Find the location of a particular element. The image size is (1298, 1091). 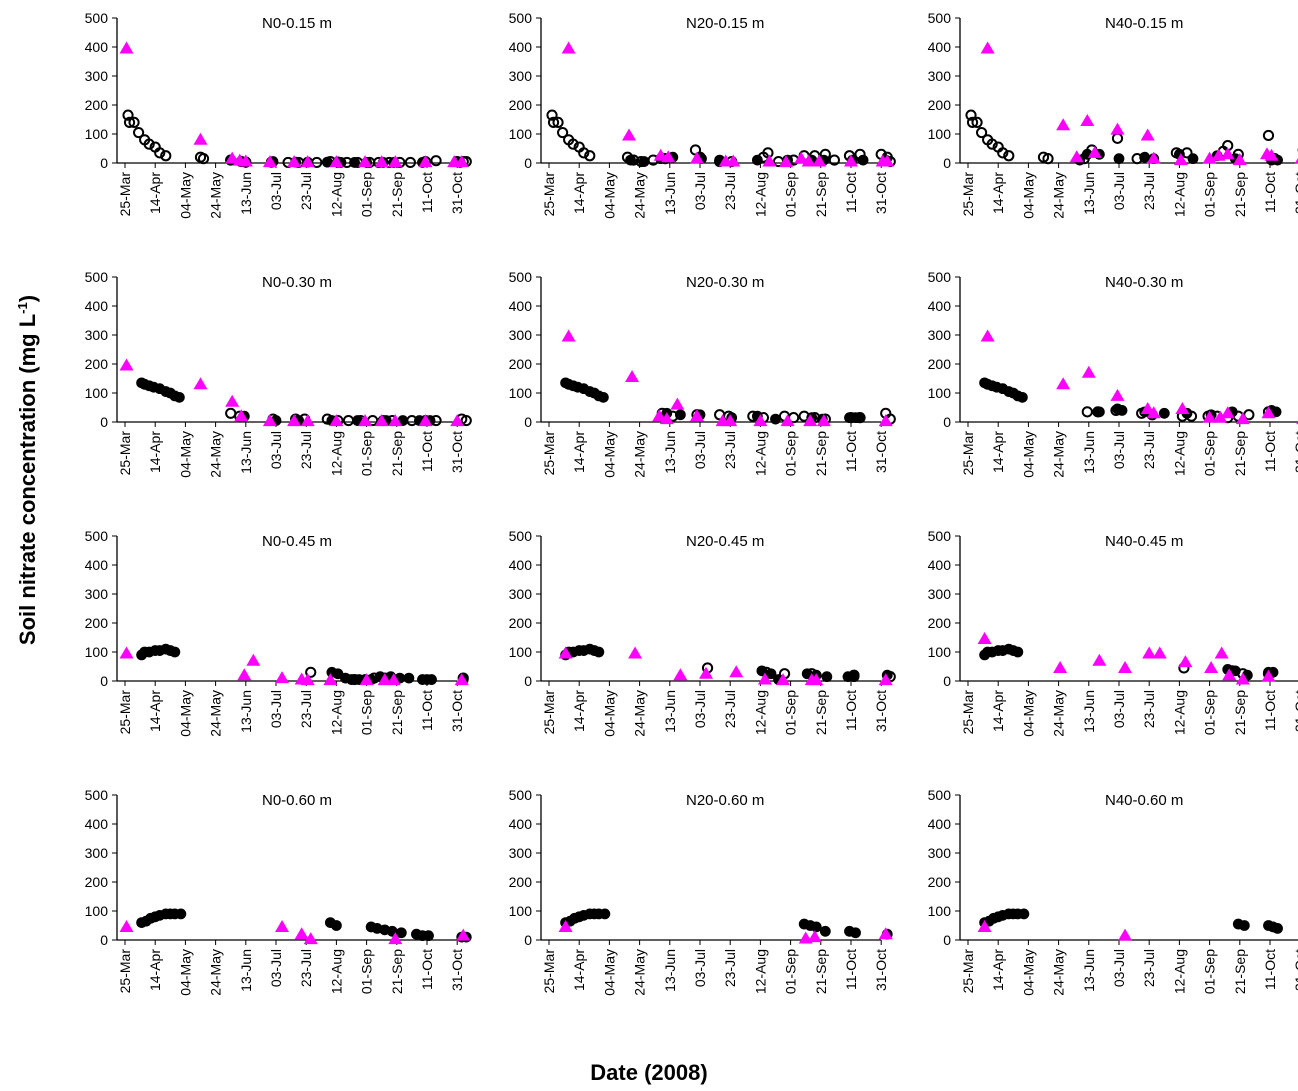

x-tick-label: 14-Apr is located at coordinates (155, 711).